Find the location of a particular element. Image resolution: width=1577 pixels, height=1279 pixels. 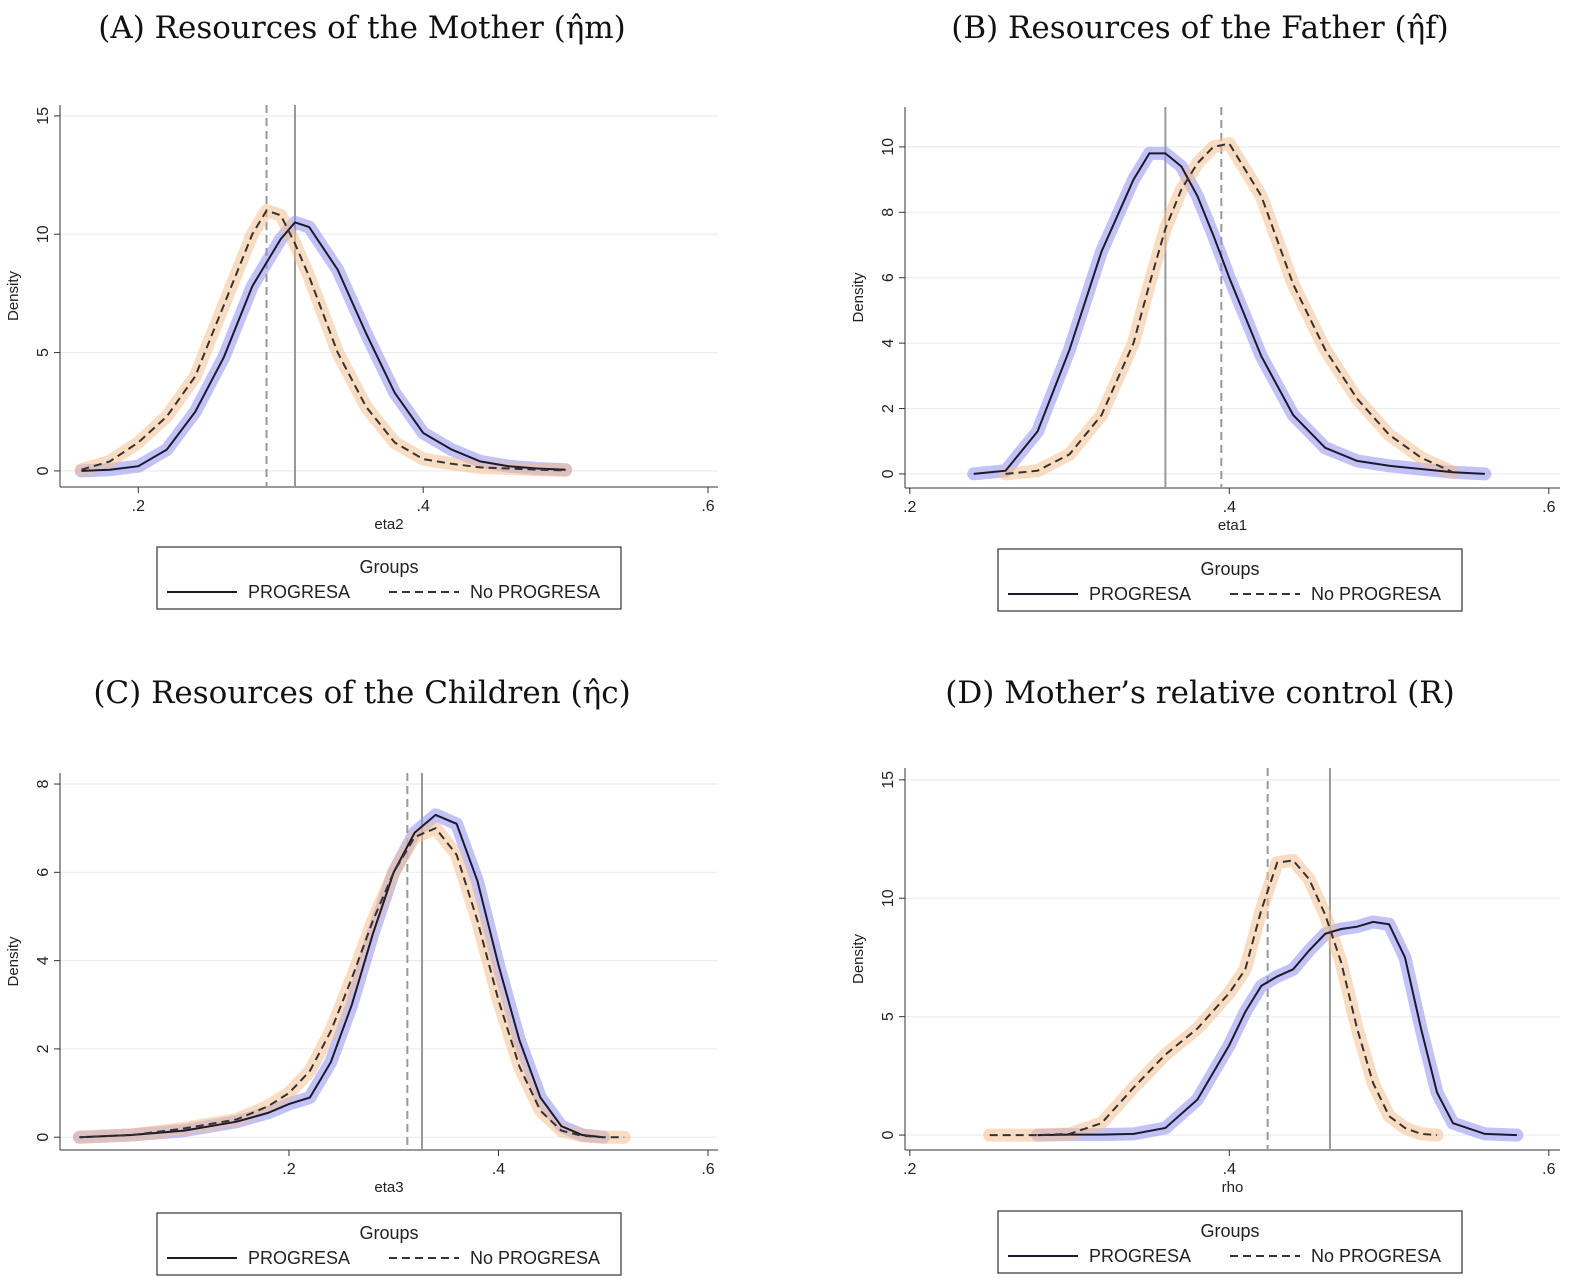

x-axis-label: eta2 is located at coordinates (388, 524).